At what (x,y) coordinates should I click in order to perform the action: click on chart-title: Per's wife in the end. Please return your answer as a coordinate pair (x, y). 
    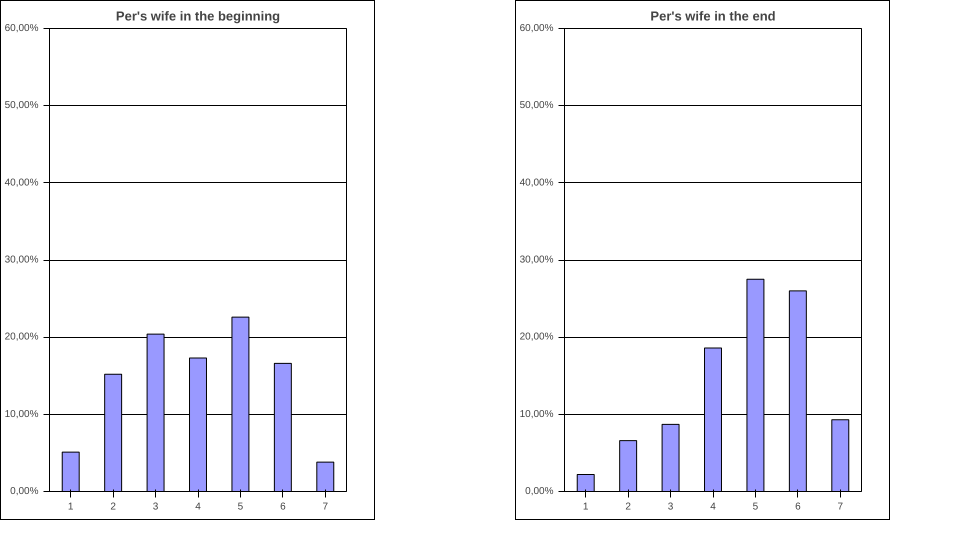
    Looking at the image, I should click on (713, 16).